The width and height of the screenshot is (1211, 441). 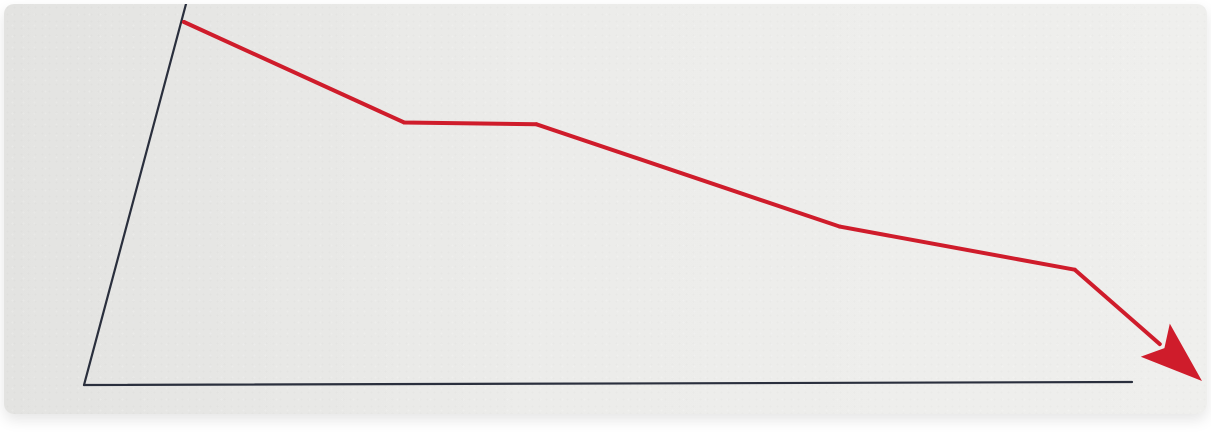 I want to click on arrow-head, so click(x=1171, y=352).